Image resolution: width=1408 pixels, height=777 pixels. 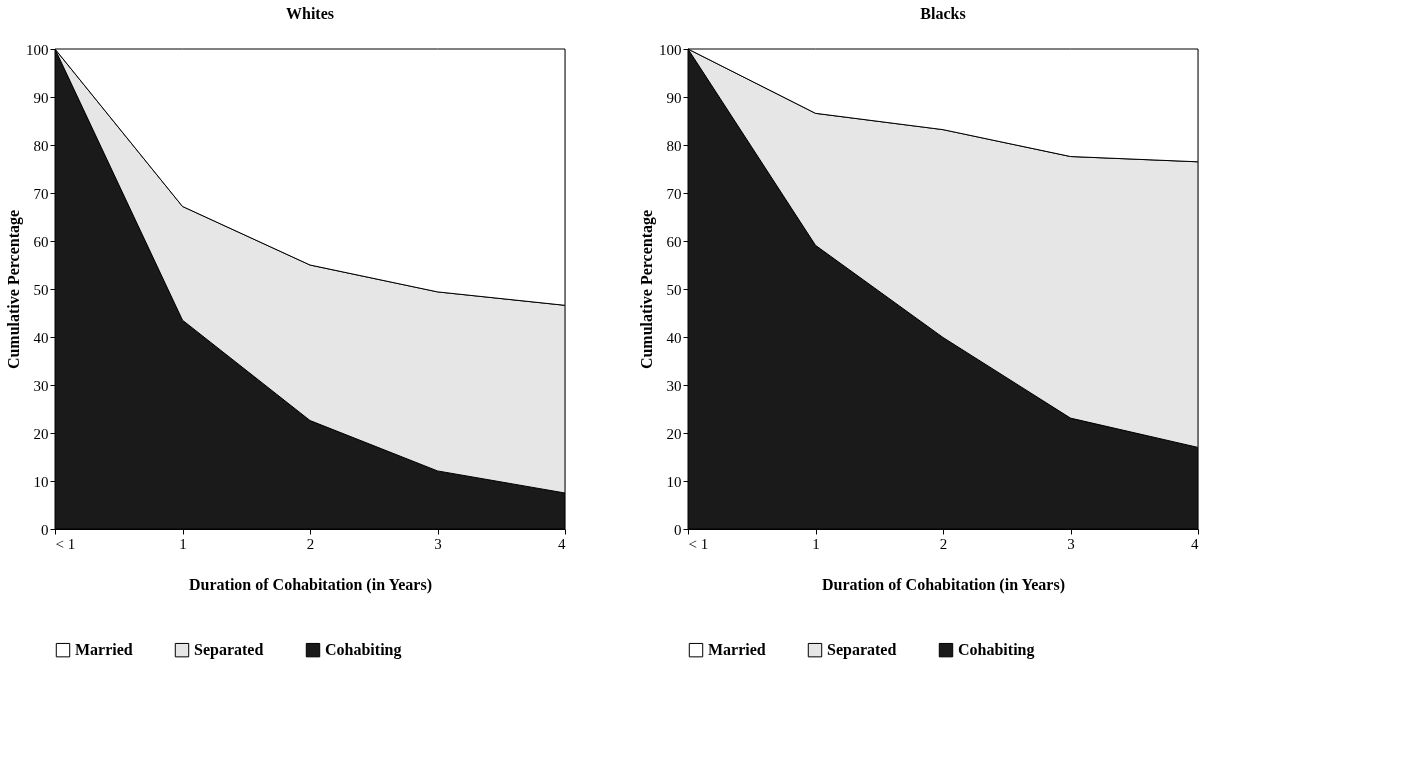 I want to click on chart-title: Whites, so click(x=310, y=13).